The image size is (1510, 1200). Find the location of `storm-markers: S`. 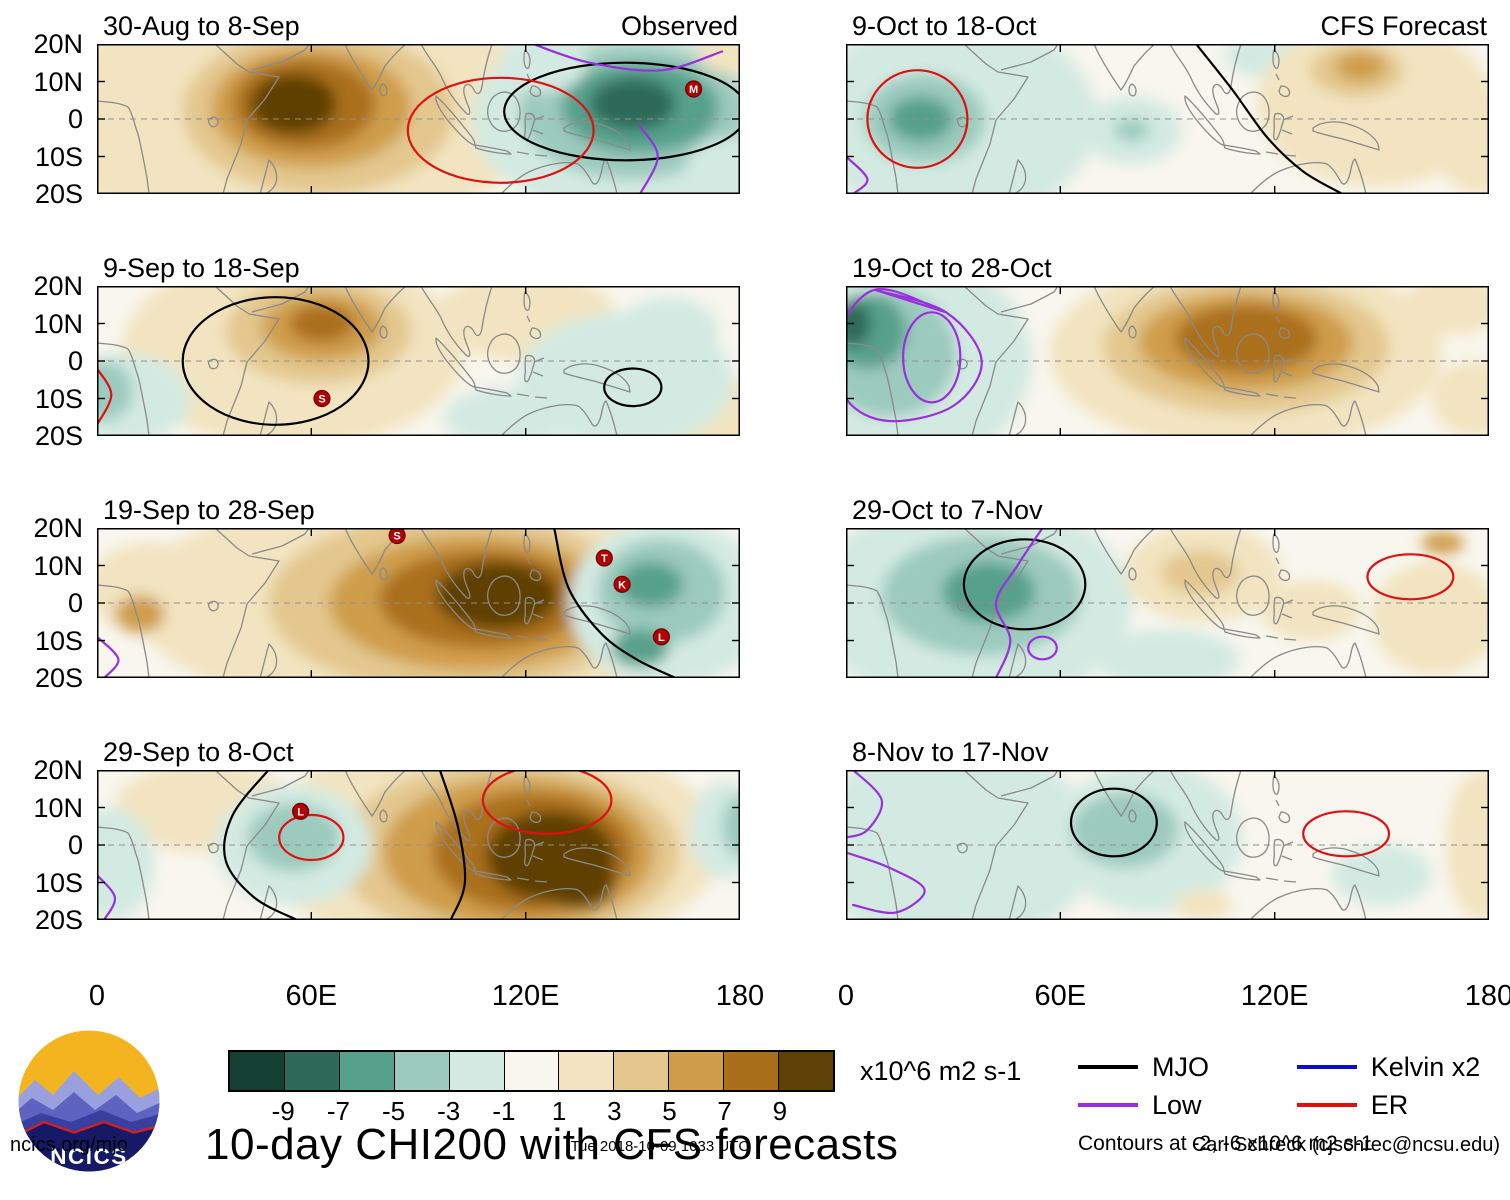

storm-markers: S is located at coordinates (322, 398).